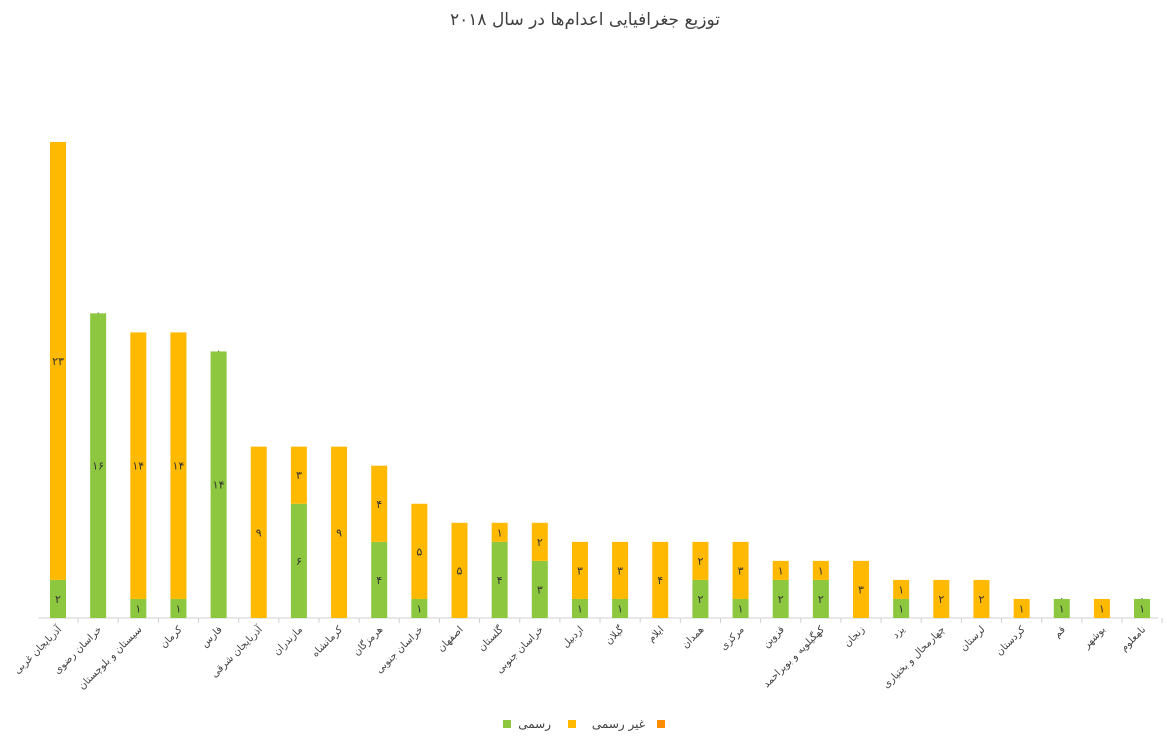  I want to click on legend: رسمی غیر رسمی, so click(584, 724).